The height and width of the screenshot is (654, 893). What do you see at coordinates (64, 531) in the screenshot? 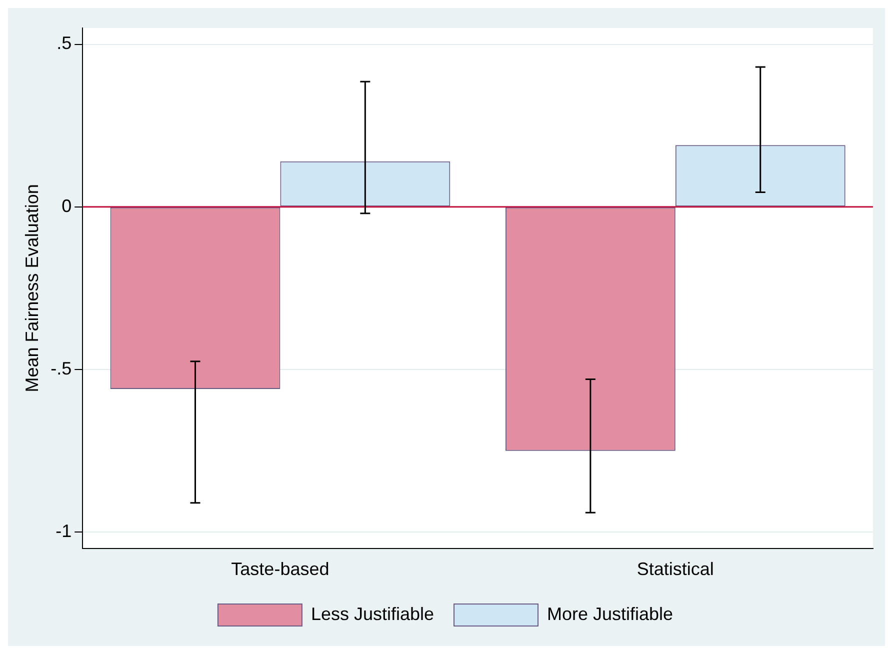
I see `y-tick-label: -1` at bounding box center [64, 531].